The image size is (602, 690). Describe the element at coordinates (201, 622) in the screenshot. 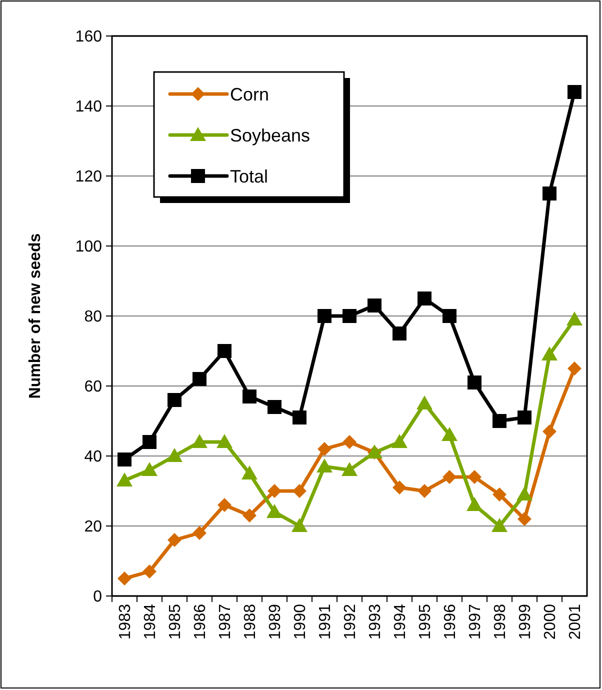

I see `x-tick-label: 1986` at that location.